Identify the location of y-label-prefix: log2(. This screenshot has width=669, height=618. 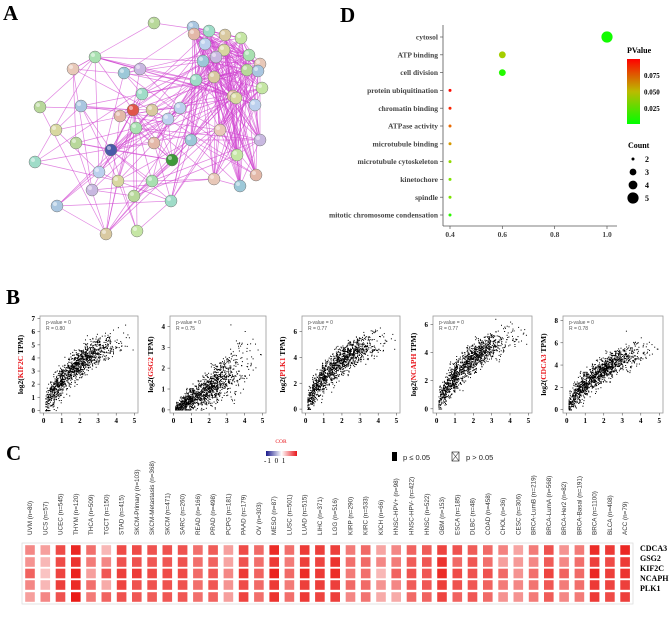
(150, 384).